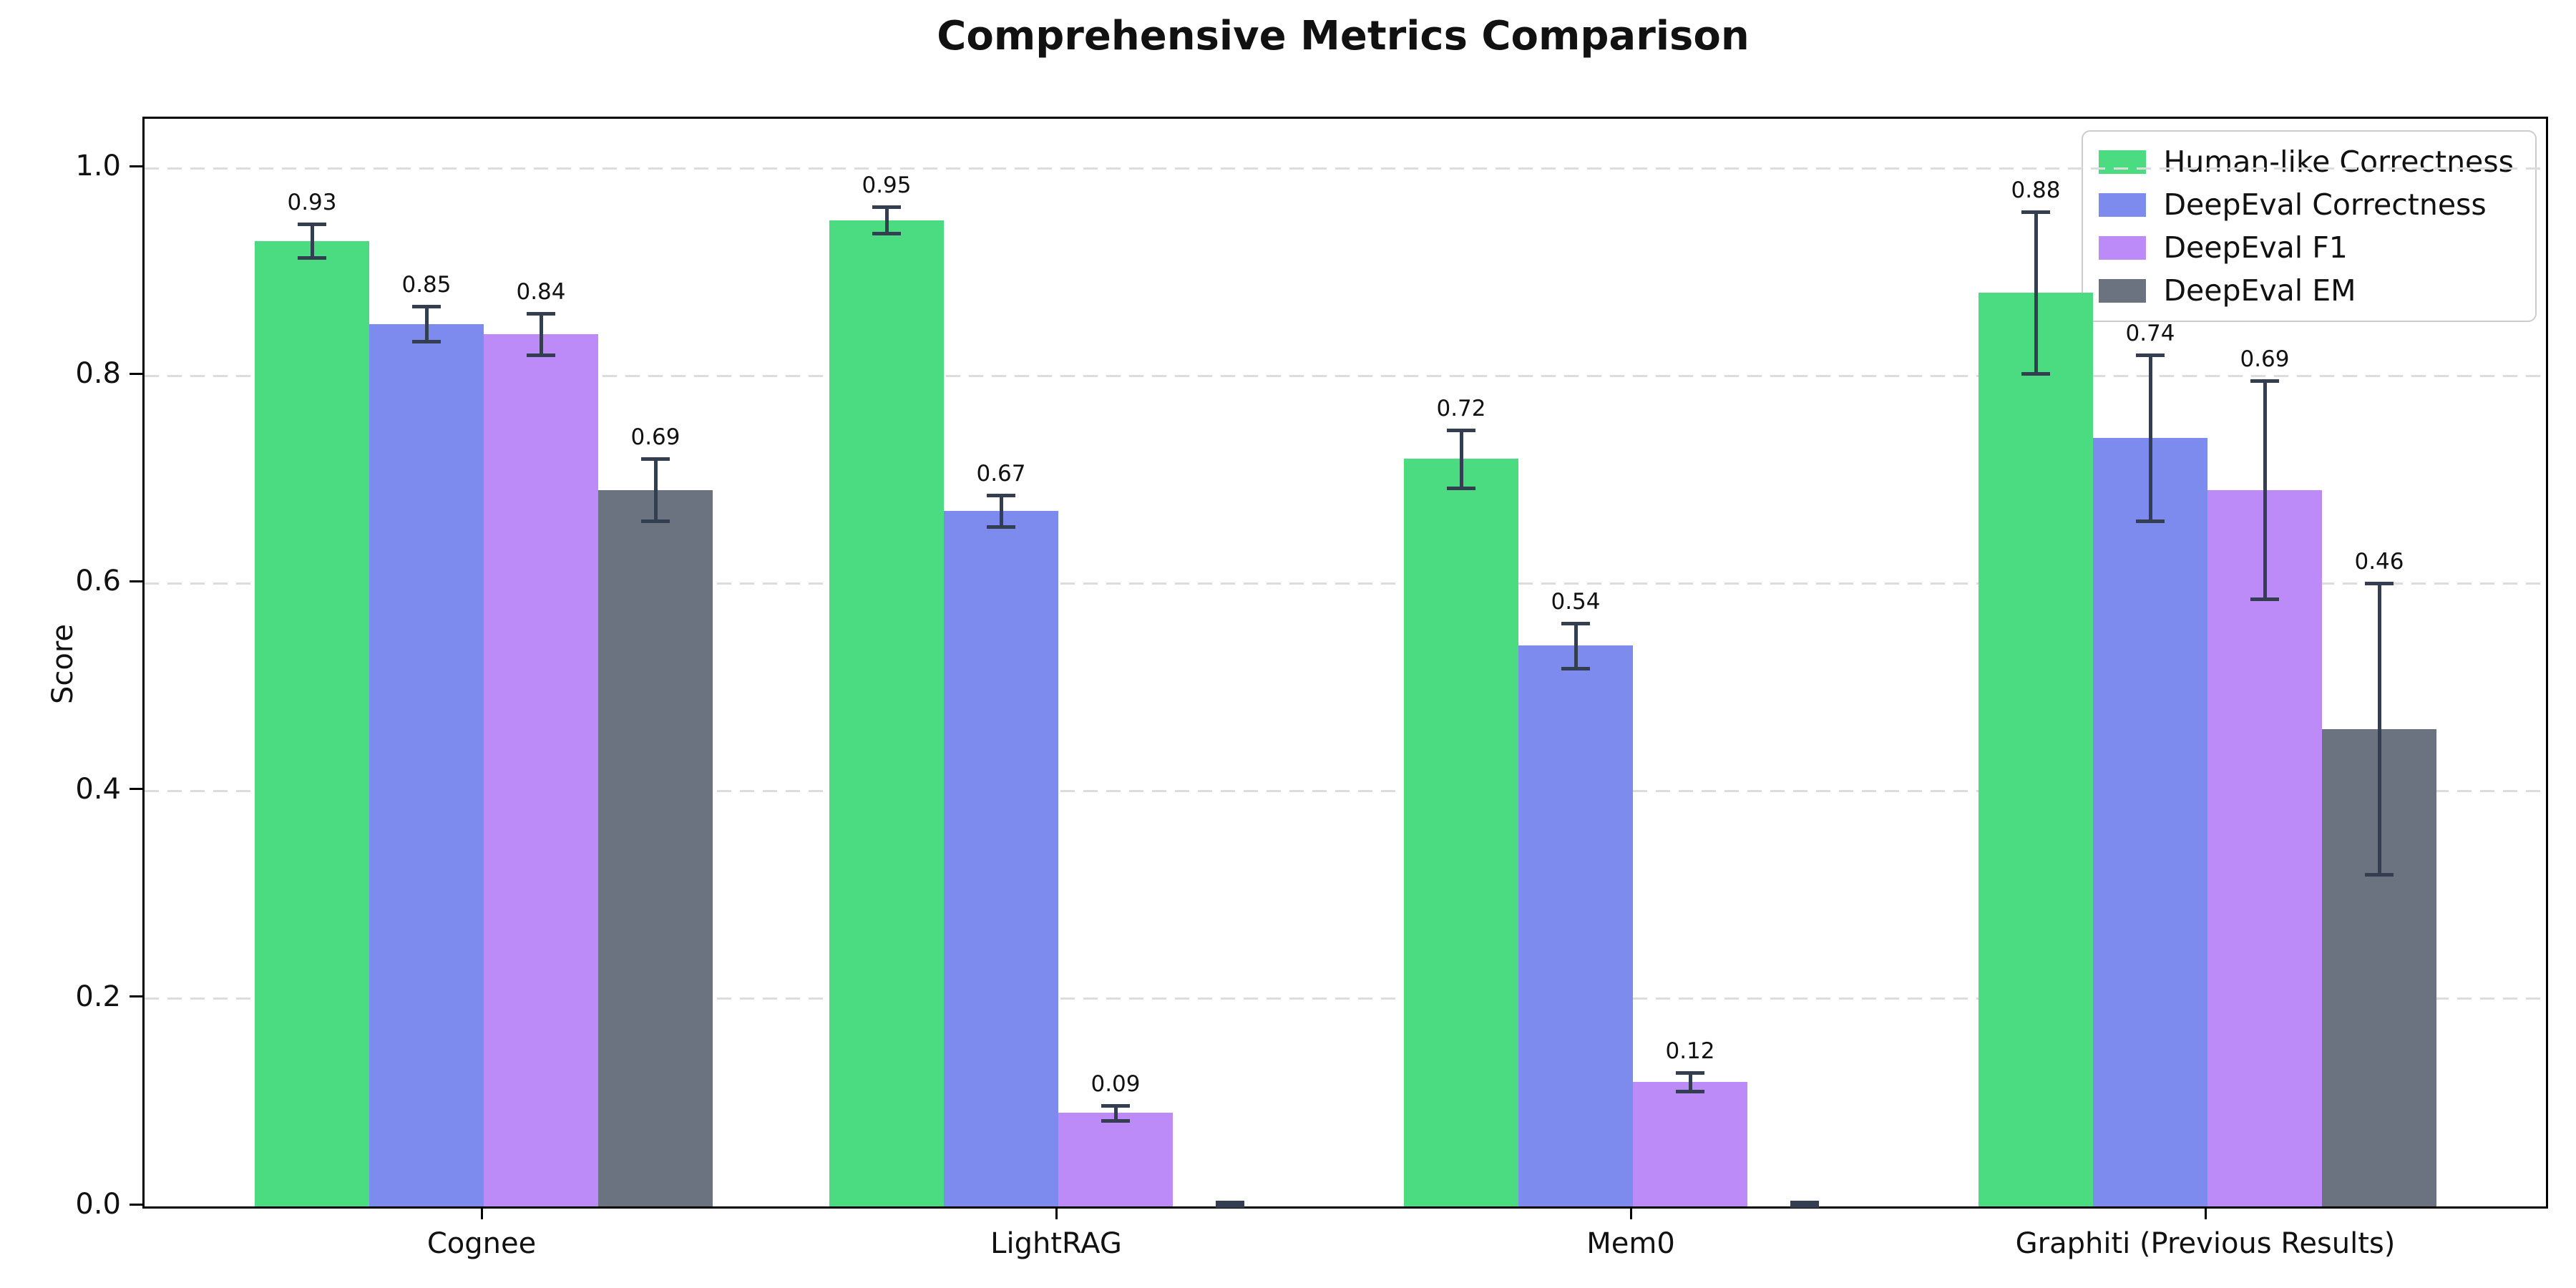 Image resolution: width=2576 pixels, height=1288 pixels. I want to click on bar-value-label: 0.69, so click(655, 437).